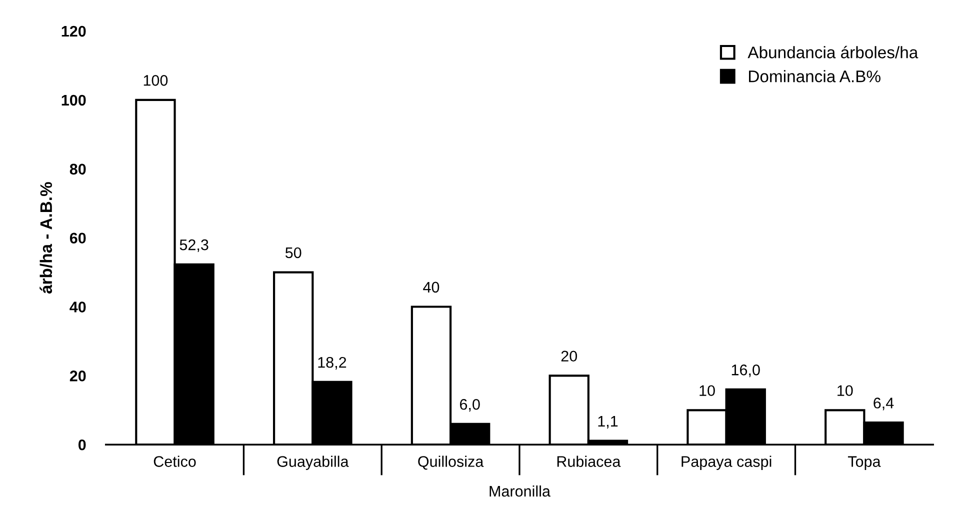 This screenshot has width=962, height=517. Describe the element at coordinates (46, 238) in the screenshot. I see `y-axis-title: árb/ha - A.B.%` at that location.